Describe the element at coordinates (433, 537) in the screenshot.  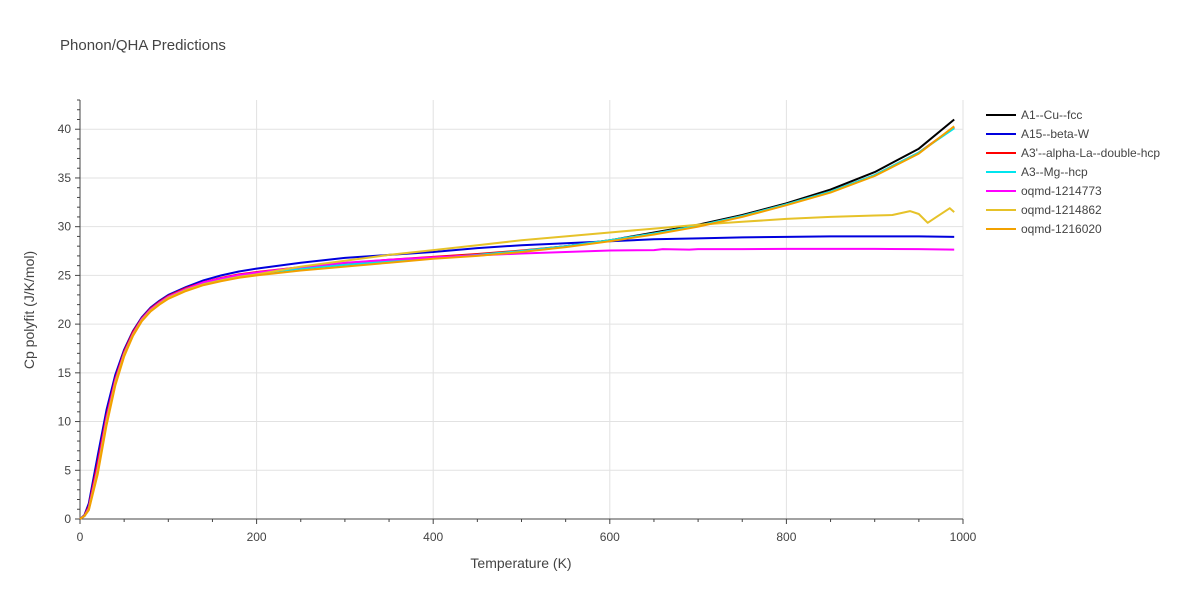
I see `x-tick-label: 400` at that location.